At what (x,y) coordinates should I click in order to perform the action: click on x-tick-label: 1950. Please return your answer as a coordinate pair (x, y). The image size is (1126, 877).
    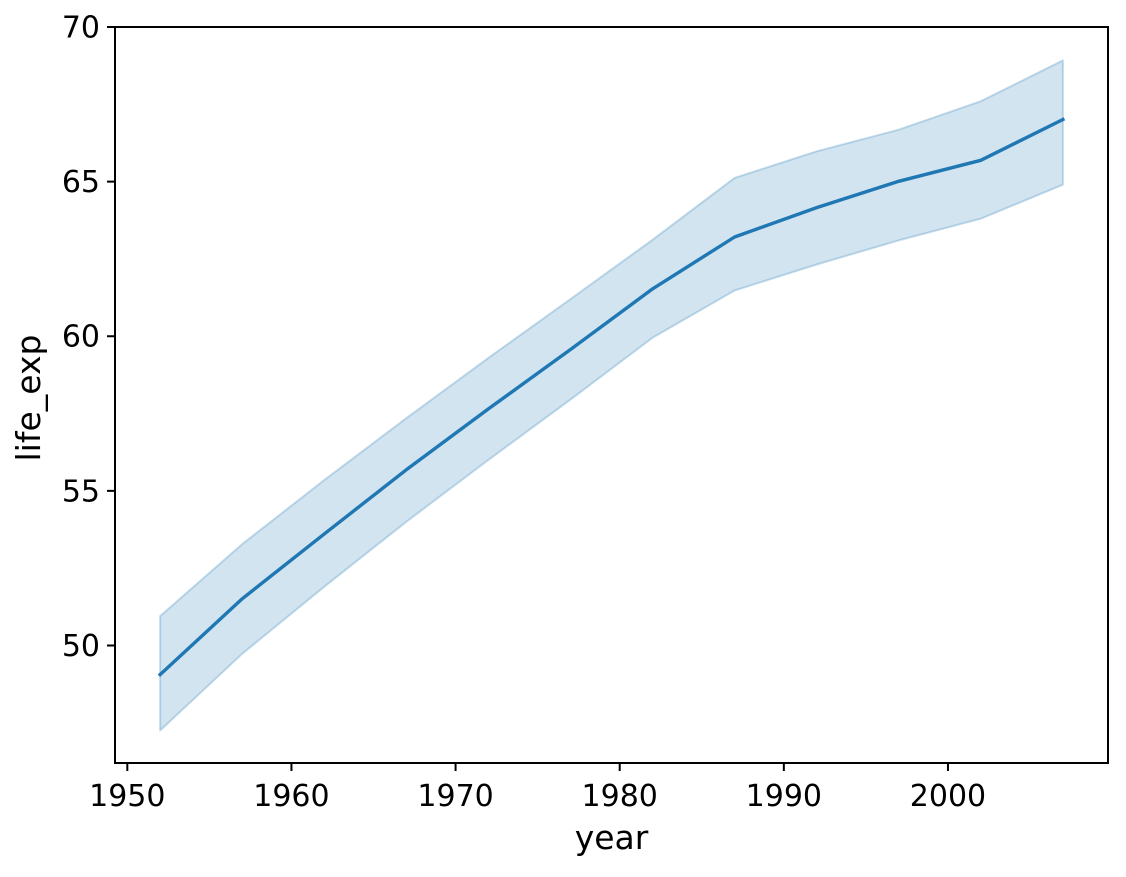
    Looking at the image, I should click on (127, 796).